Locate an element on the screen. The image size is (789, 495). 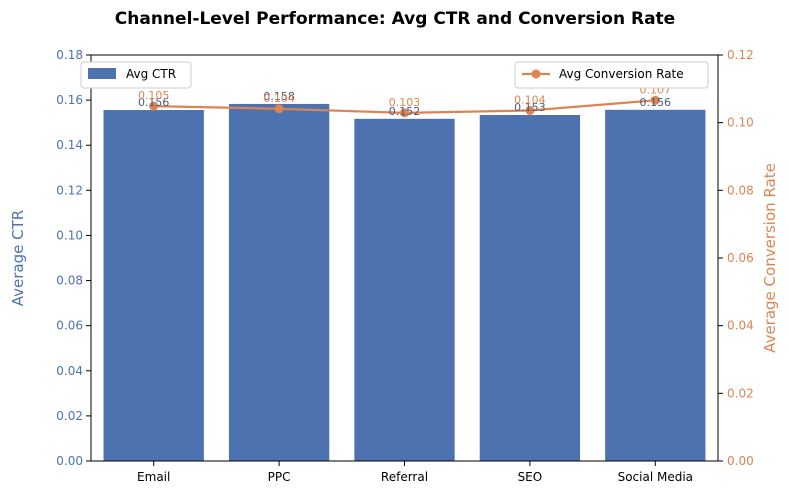
line-value-label: 0.105 is located at coordinates (154, 95).